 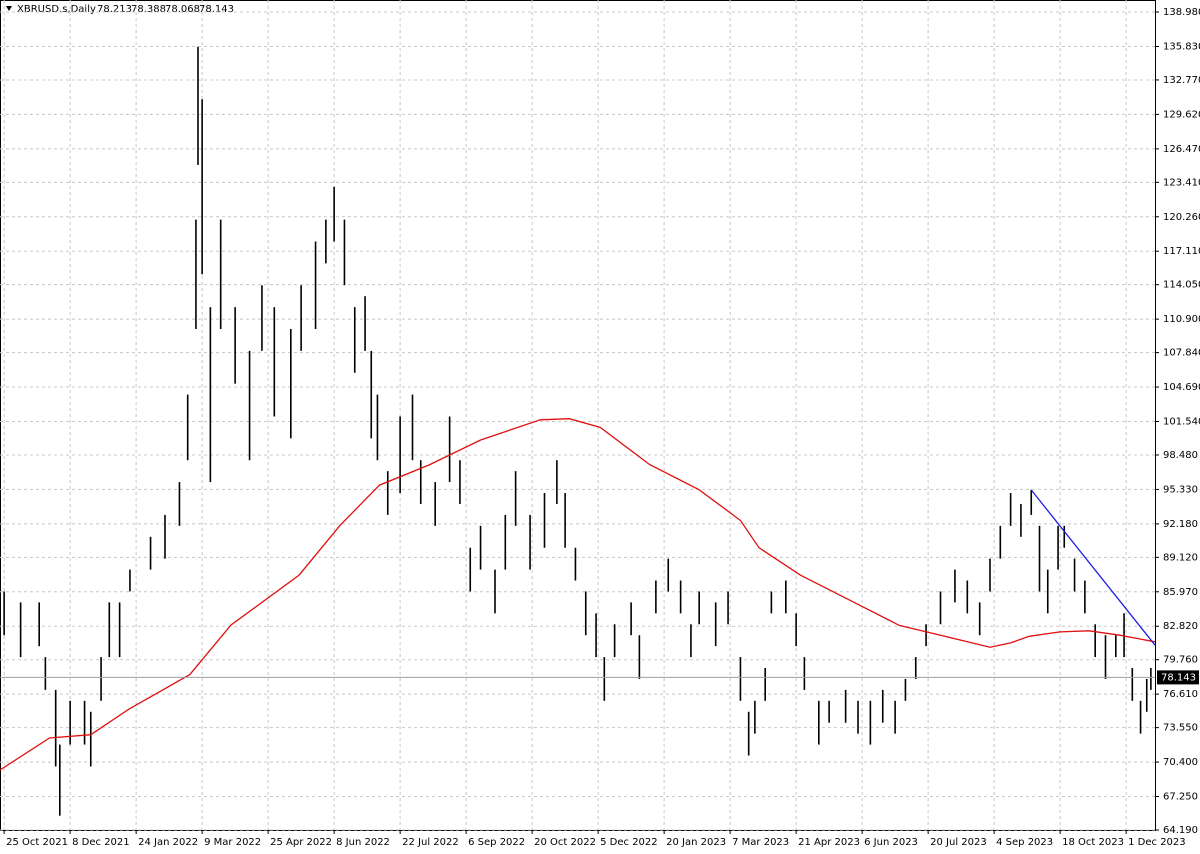 I want to click on y-tick-label: 107.840, so click(x=1181, y=353).